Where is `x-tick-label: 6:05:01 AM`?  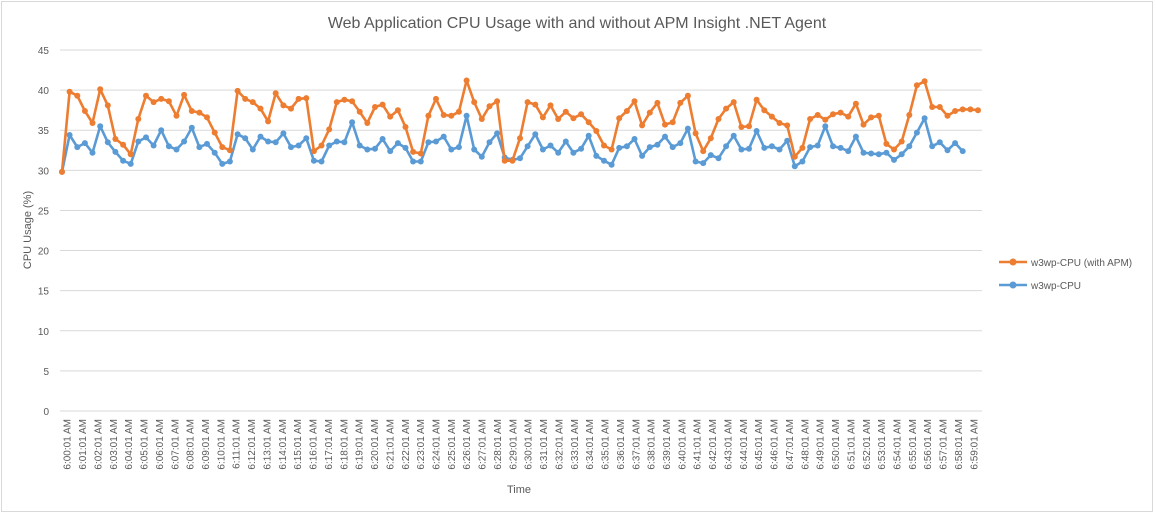 x-tick-label: 6:05:01 AM is located at coordinates (145, 444).